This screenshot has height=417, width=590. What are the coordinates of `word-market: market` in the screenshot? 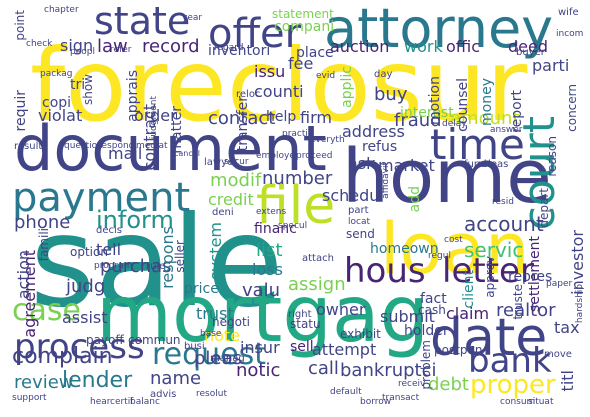 It's located at (406, 165).